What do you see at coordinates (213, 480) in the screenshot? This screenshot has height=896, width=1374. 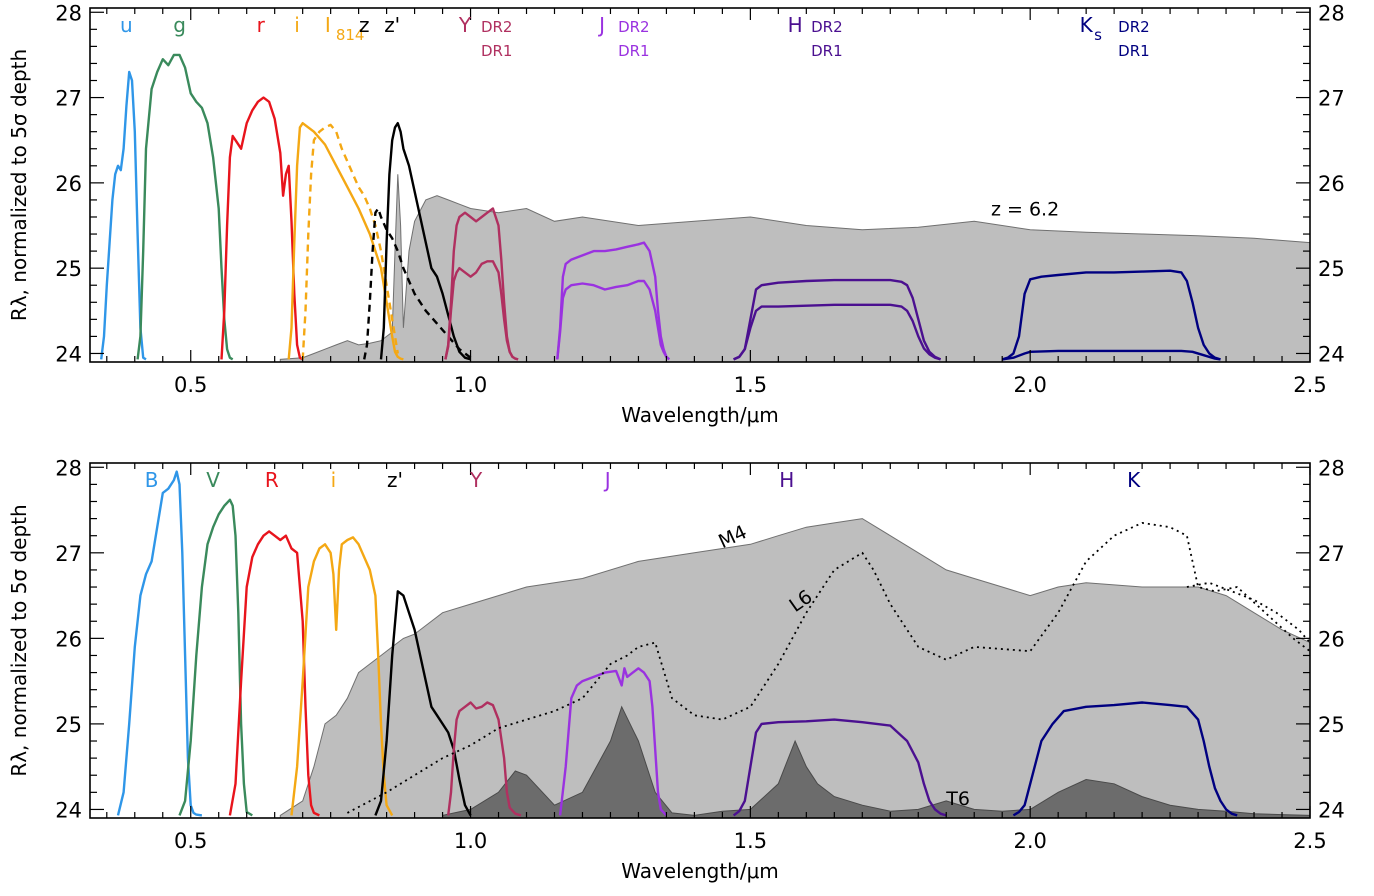 I see `band-label: V` at bounding box center [213, 480].